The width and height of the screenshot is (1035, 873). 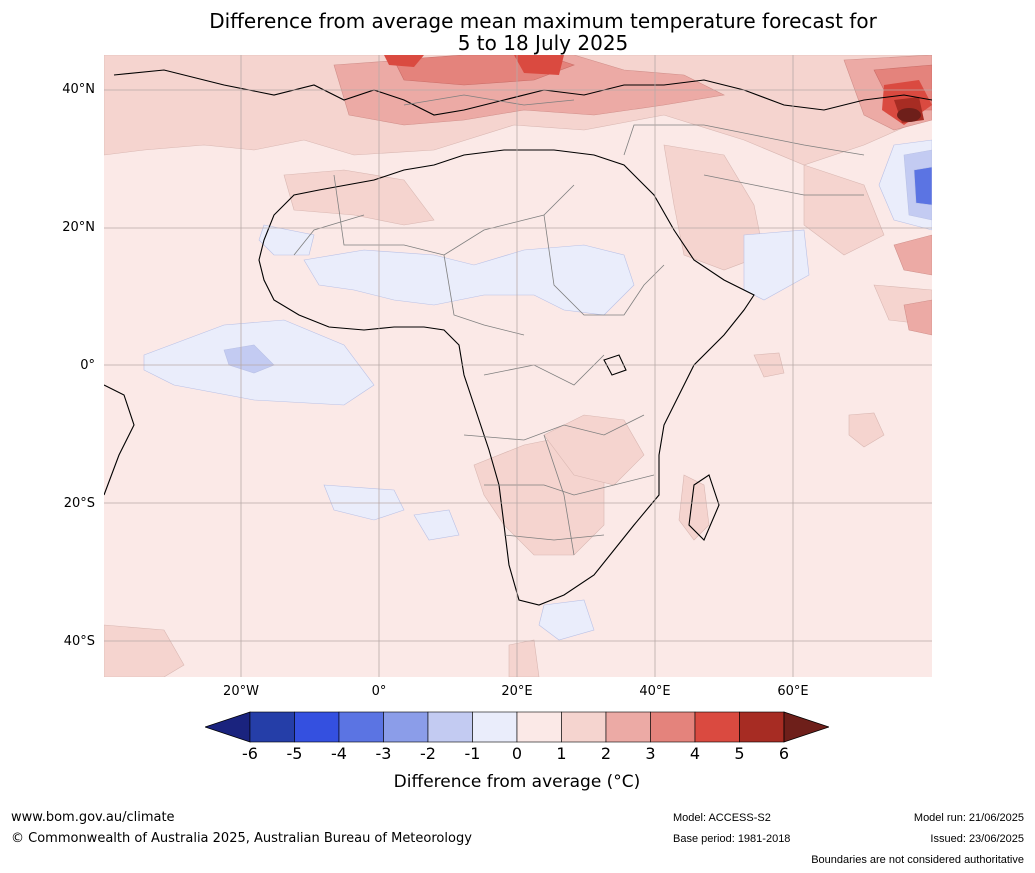 I want to click on base-period: Base period: 1981-2018, so click(x=732, y=839).